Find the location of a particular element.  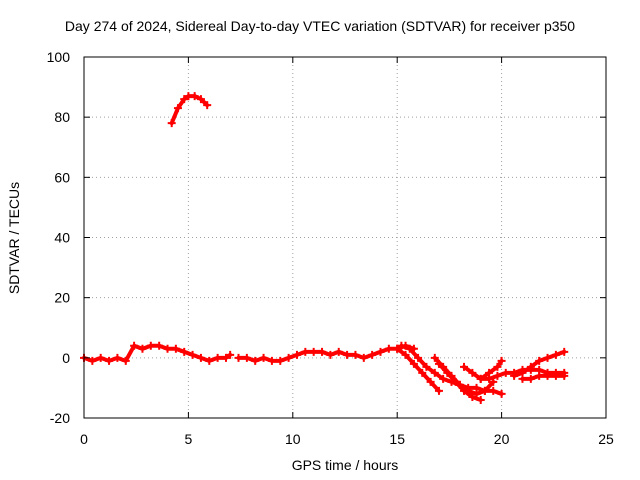

y-tick-label: 80 is located at coordinates (62, 117).